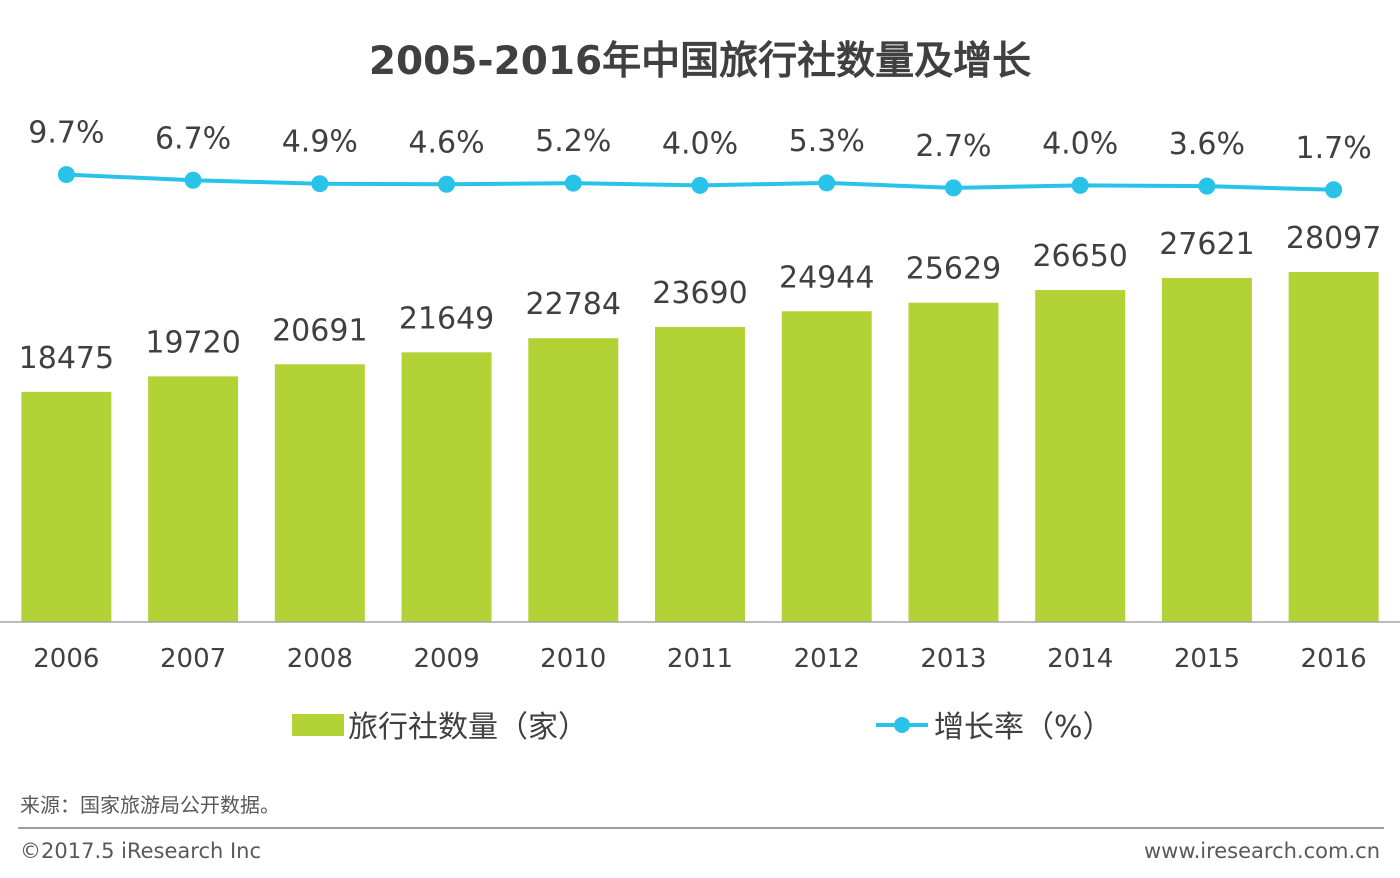 This screenshot has height=878, width=1400. What do you see at coordinates (826, 466) in the screenshot?
I see `bar-2012` at bounding box center [826, 466].